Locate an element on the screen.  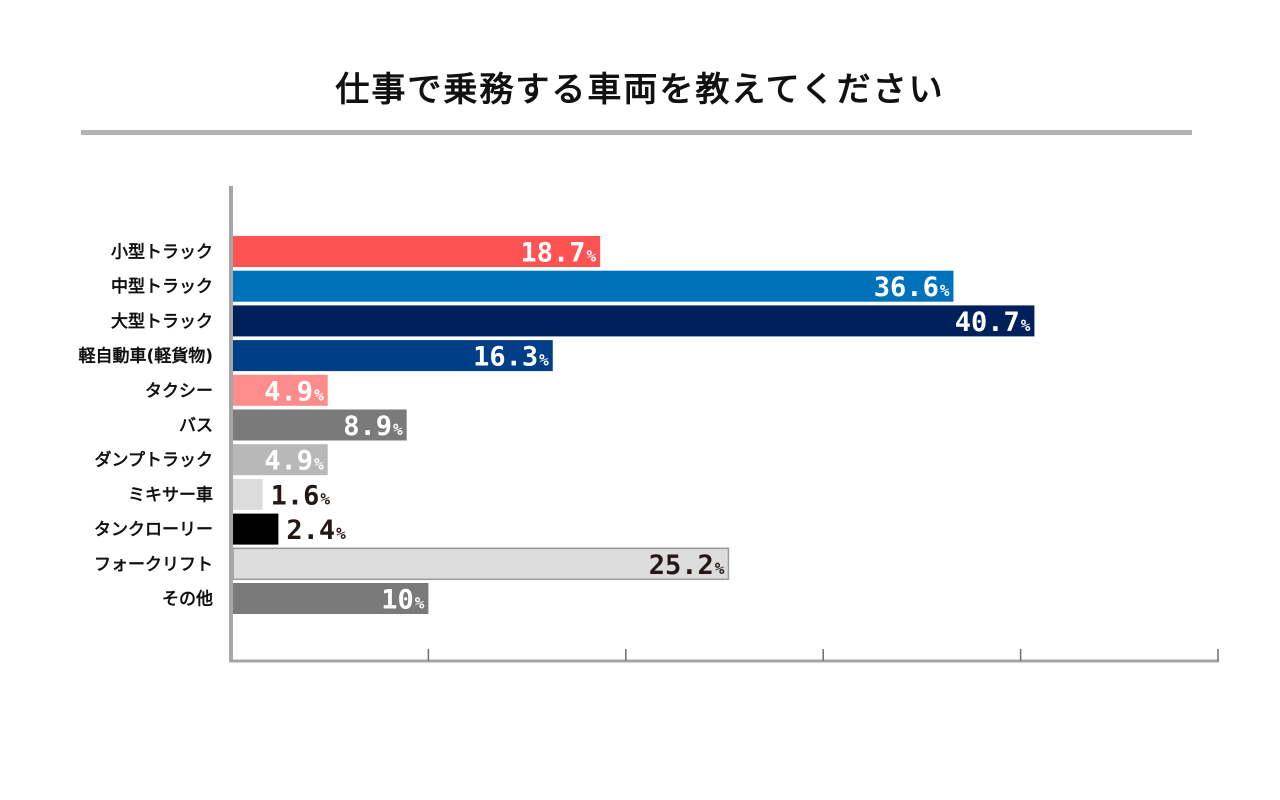
data-label: 2.4% is located at coordinates (316, 530).